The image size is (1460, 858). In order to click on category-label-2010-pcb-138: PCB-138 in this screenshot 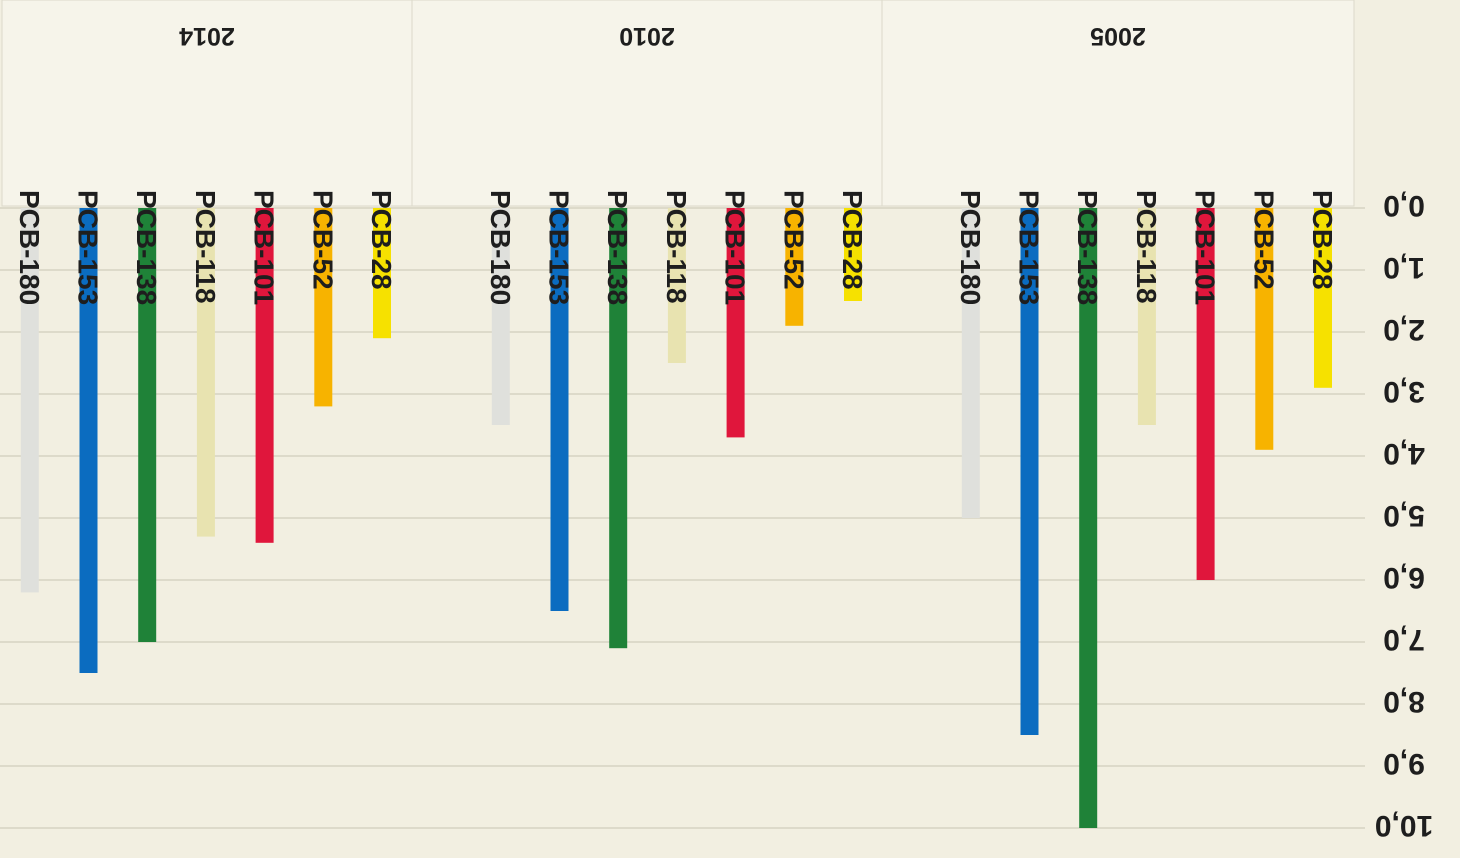, I will do `click(617, 247)`.